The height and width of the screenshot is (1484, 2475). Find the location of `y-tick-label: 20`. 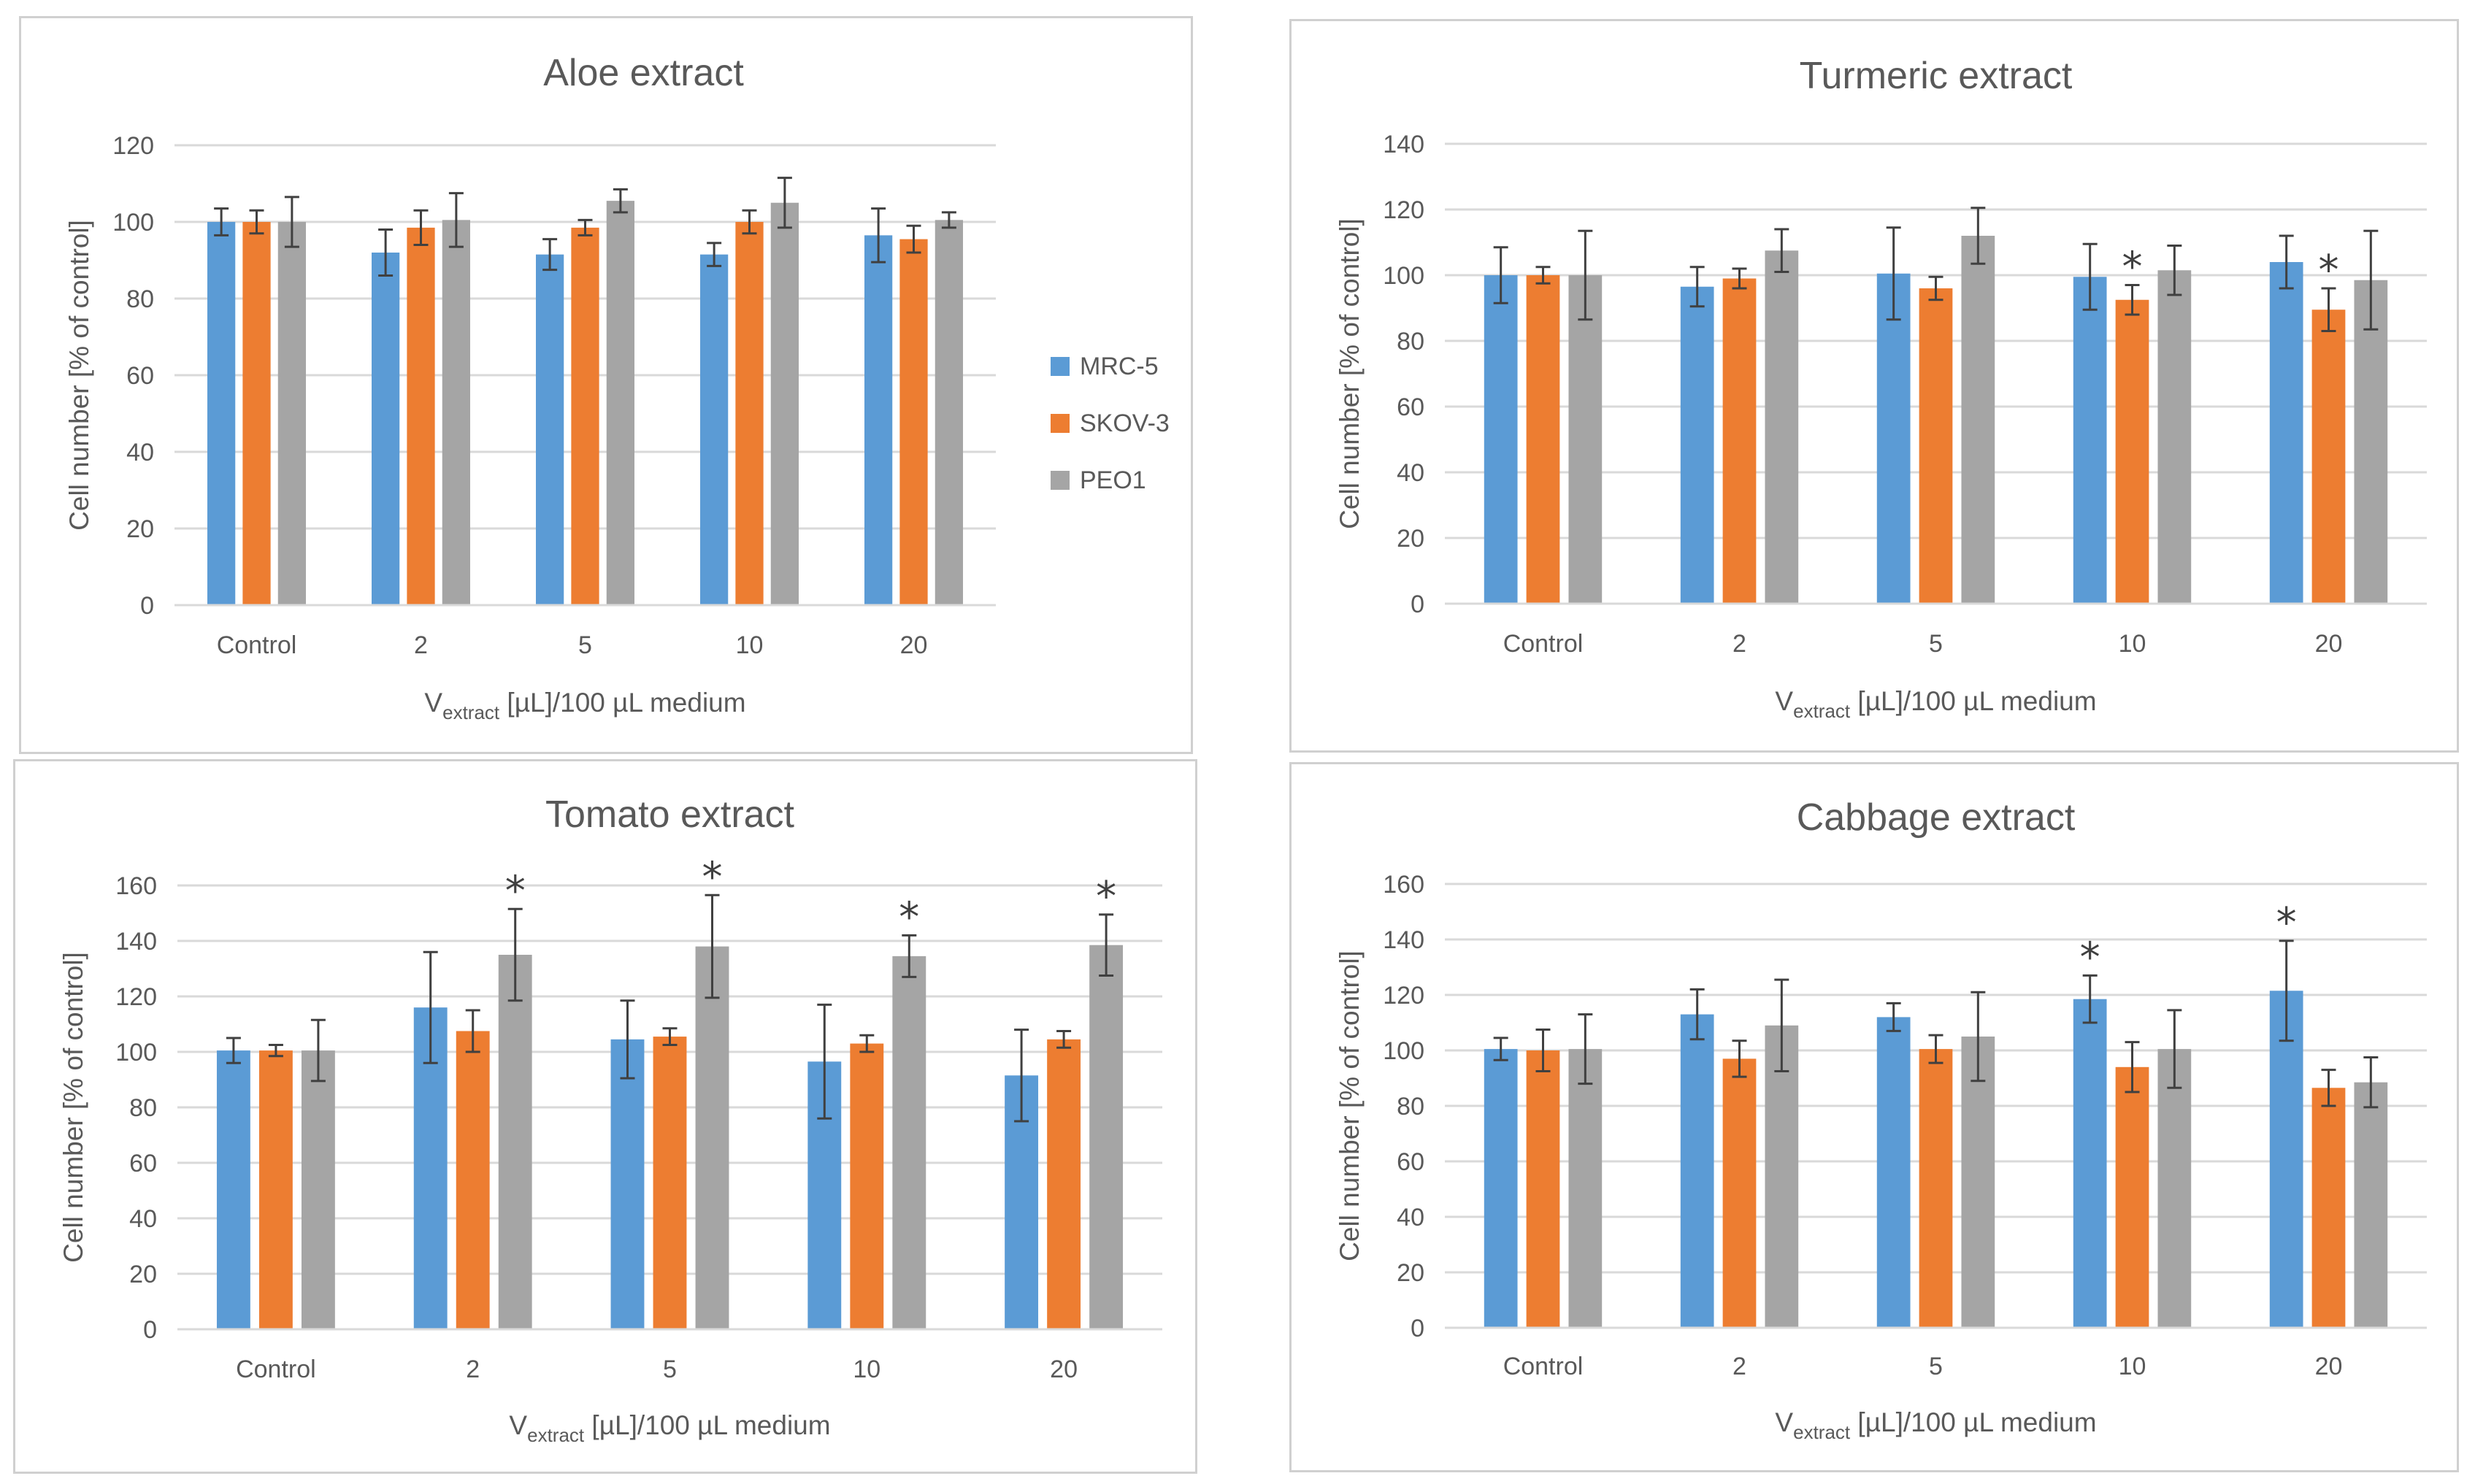

y-tick-label: 20 is located at coordinates (140, 529).